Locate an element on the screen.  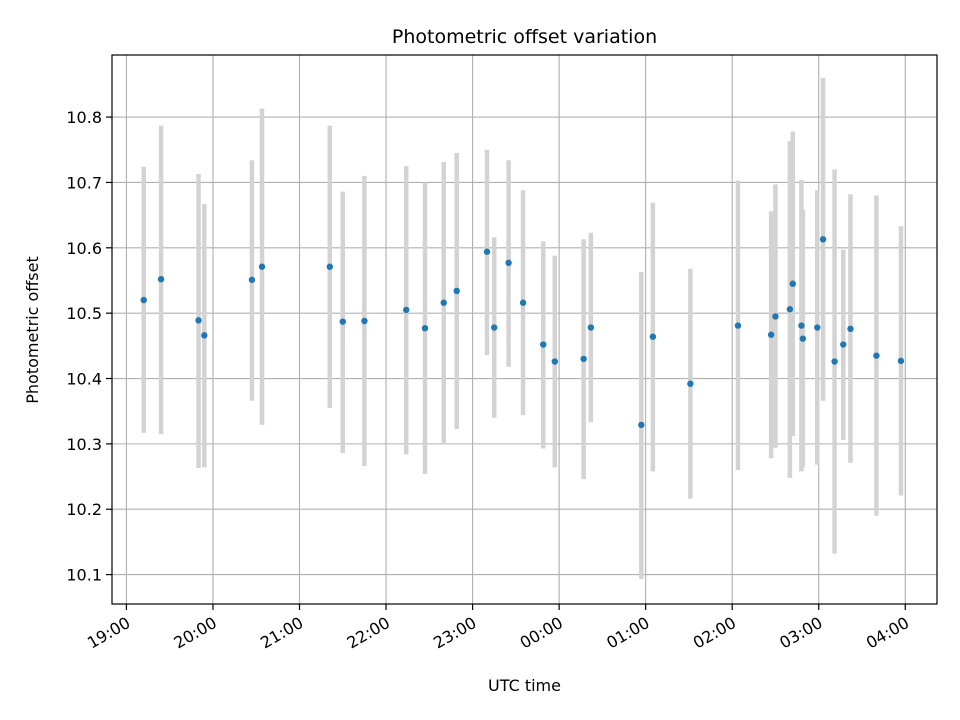
y-tick-label: 10.7 is located at coordinates (84, 182).